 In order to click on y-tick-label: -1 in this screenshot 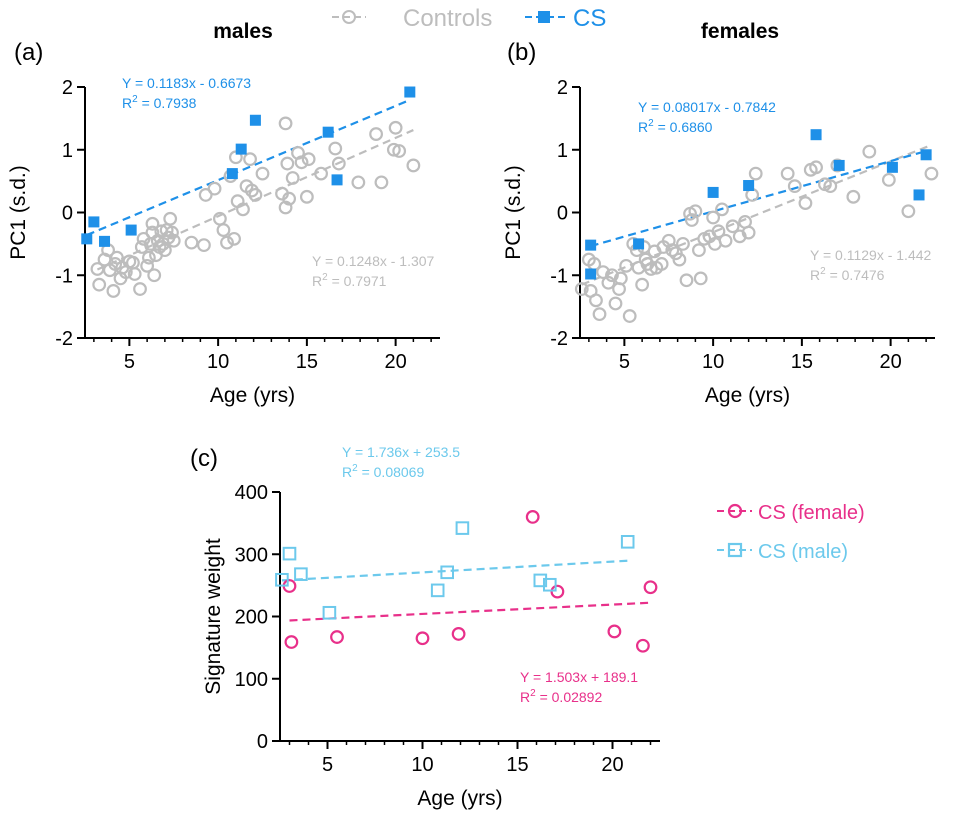, I will do `click(64, 276)`.